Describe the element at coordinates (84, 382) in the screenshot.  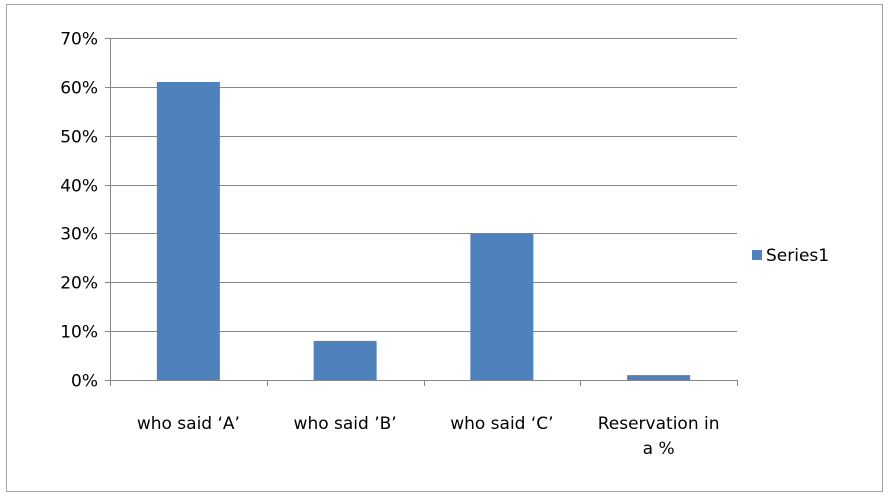
I see `y-tick-label: 0%` at that location.